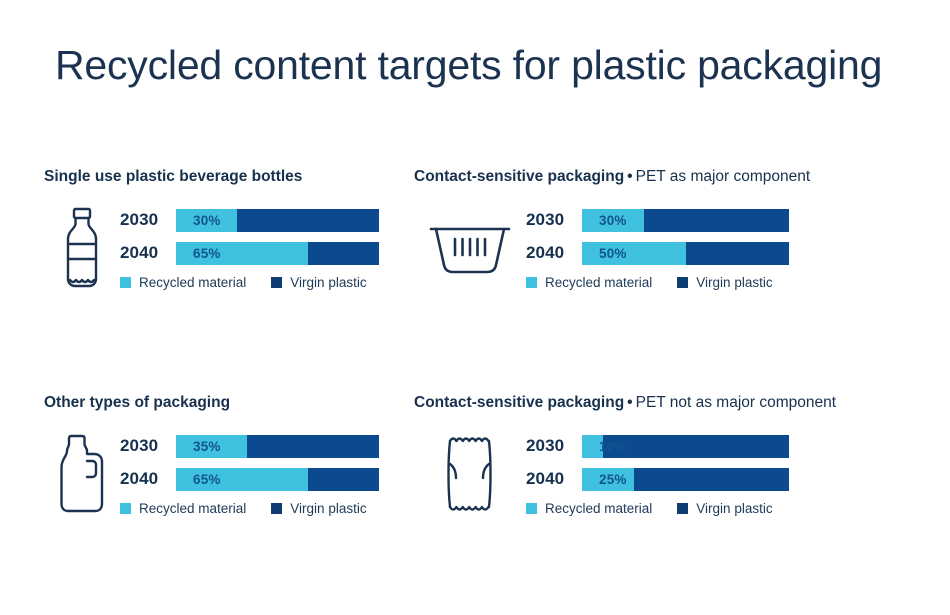 The image size is (950, 615). I want to click on chart-area: 2030 30% 2040 50% Recycled material, so click(730, 247).